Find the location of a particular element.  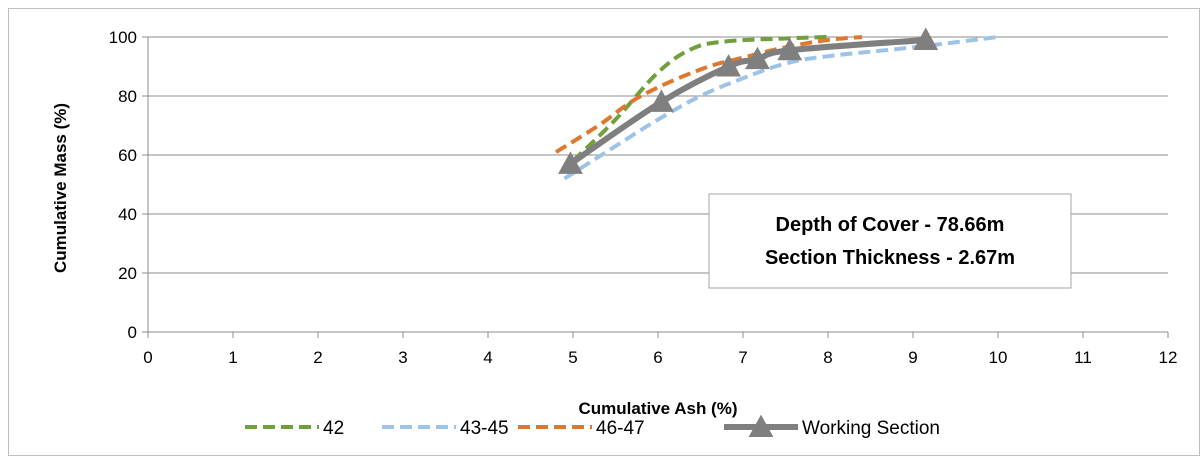

x-tick-label: 10 is located at coordinates (998, 357).